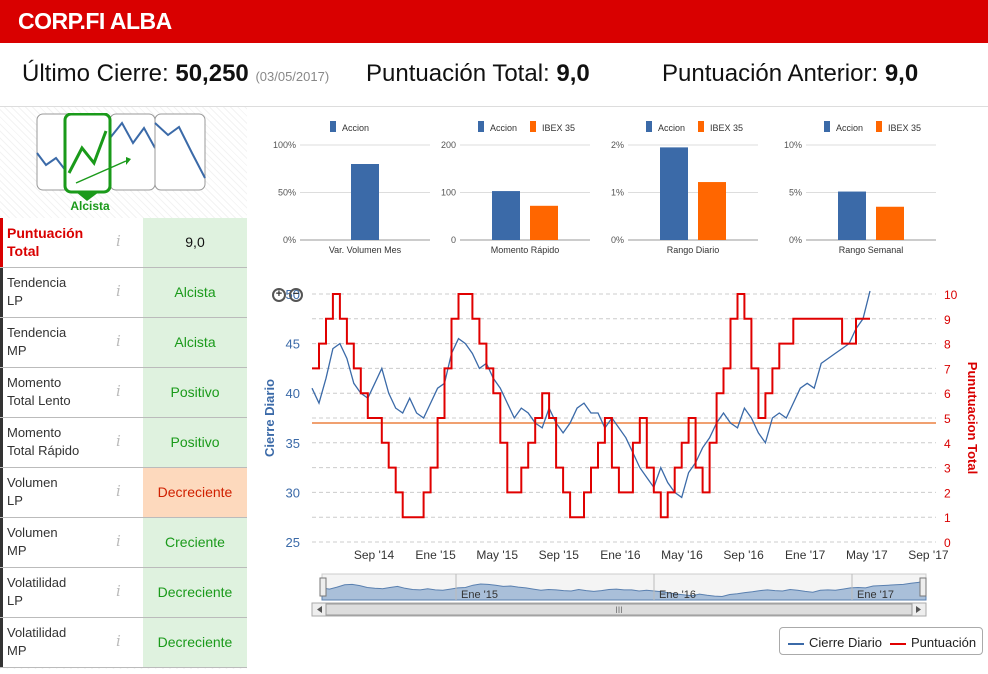  What do you see at coordinates (71, 492) in the screenshot?
I see `indicator-label: Volumen LP` at bounding box center [71, 492].